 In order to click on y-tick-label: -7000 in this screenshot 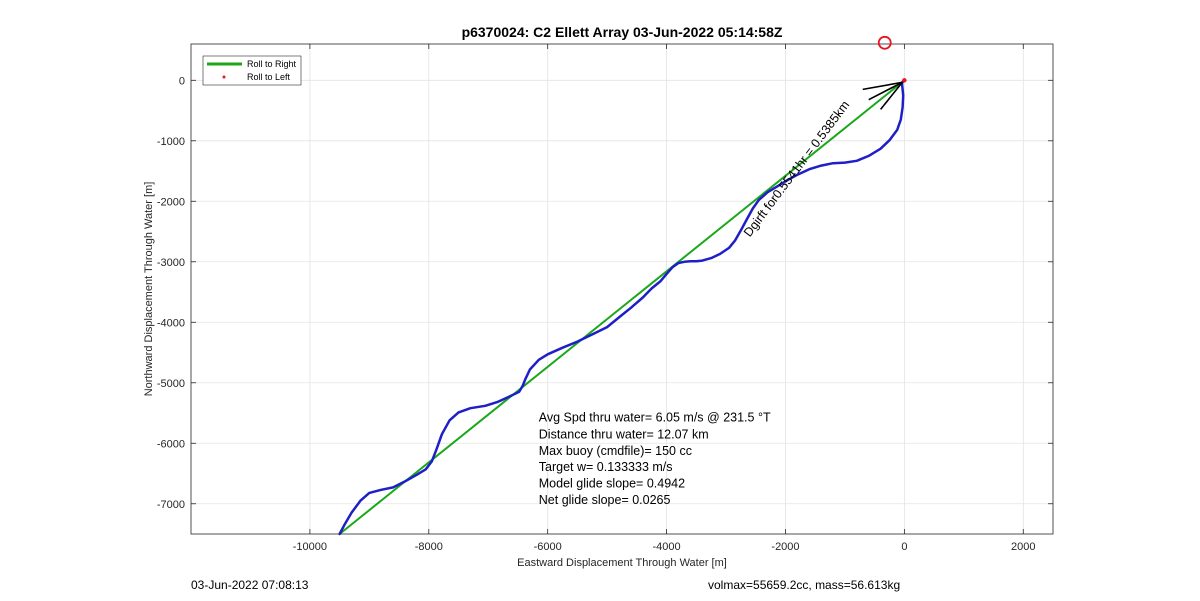, I will do `click(171, 505)`.